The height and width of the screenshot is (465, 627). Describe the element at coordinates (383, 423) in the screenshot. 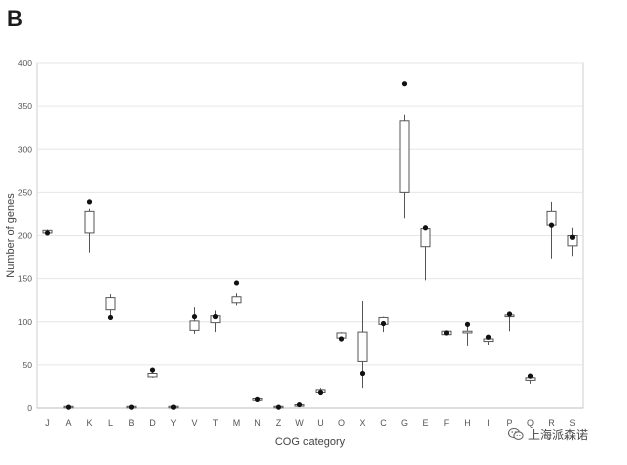

I see `x-tick-label: C` at that location.